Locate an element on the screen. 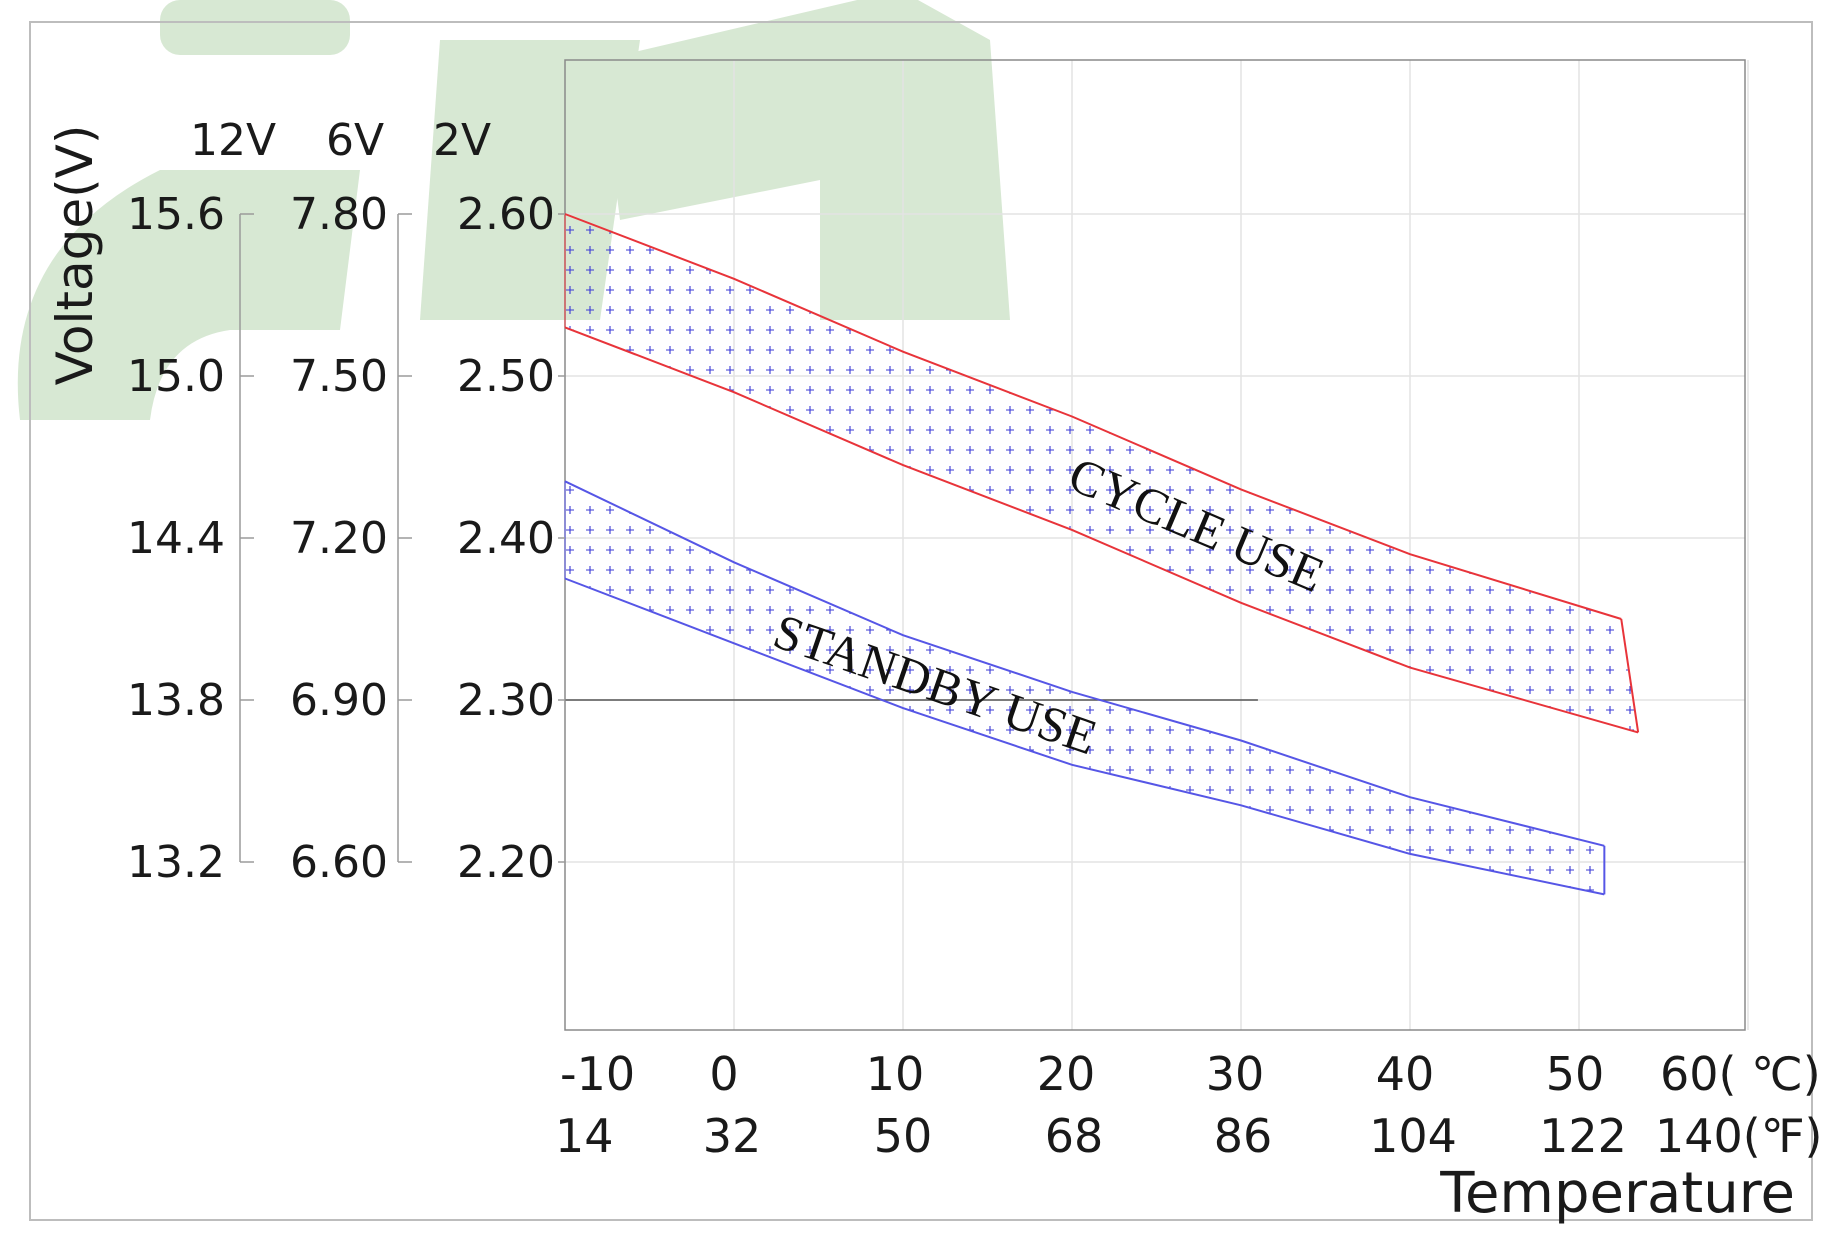 The image size is (1840, 1234). y-tick-label-2v: 2.60 is located at coordinates (506, 214).